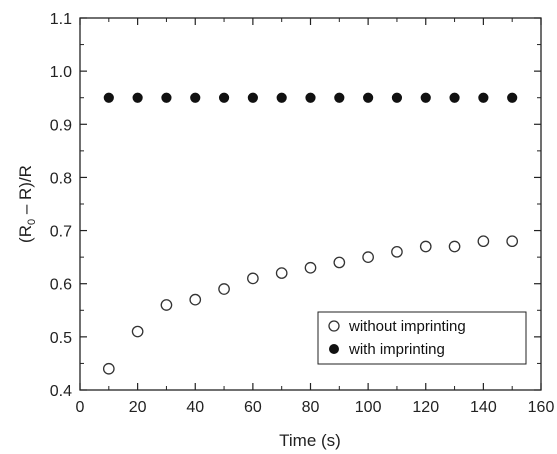 This screenshot has height=454, width=557. Describe the element at coordinates (25, 234) in the screenshot. I see `y-axis-title-open: (R` at that location.